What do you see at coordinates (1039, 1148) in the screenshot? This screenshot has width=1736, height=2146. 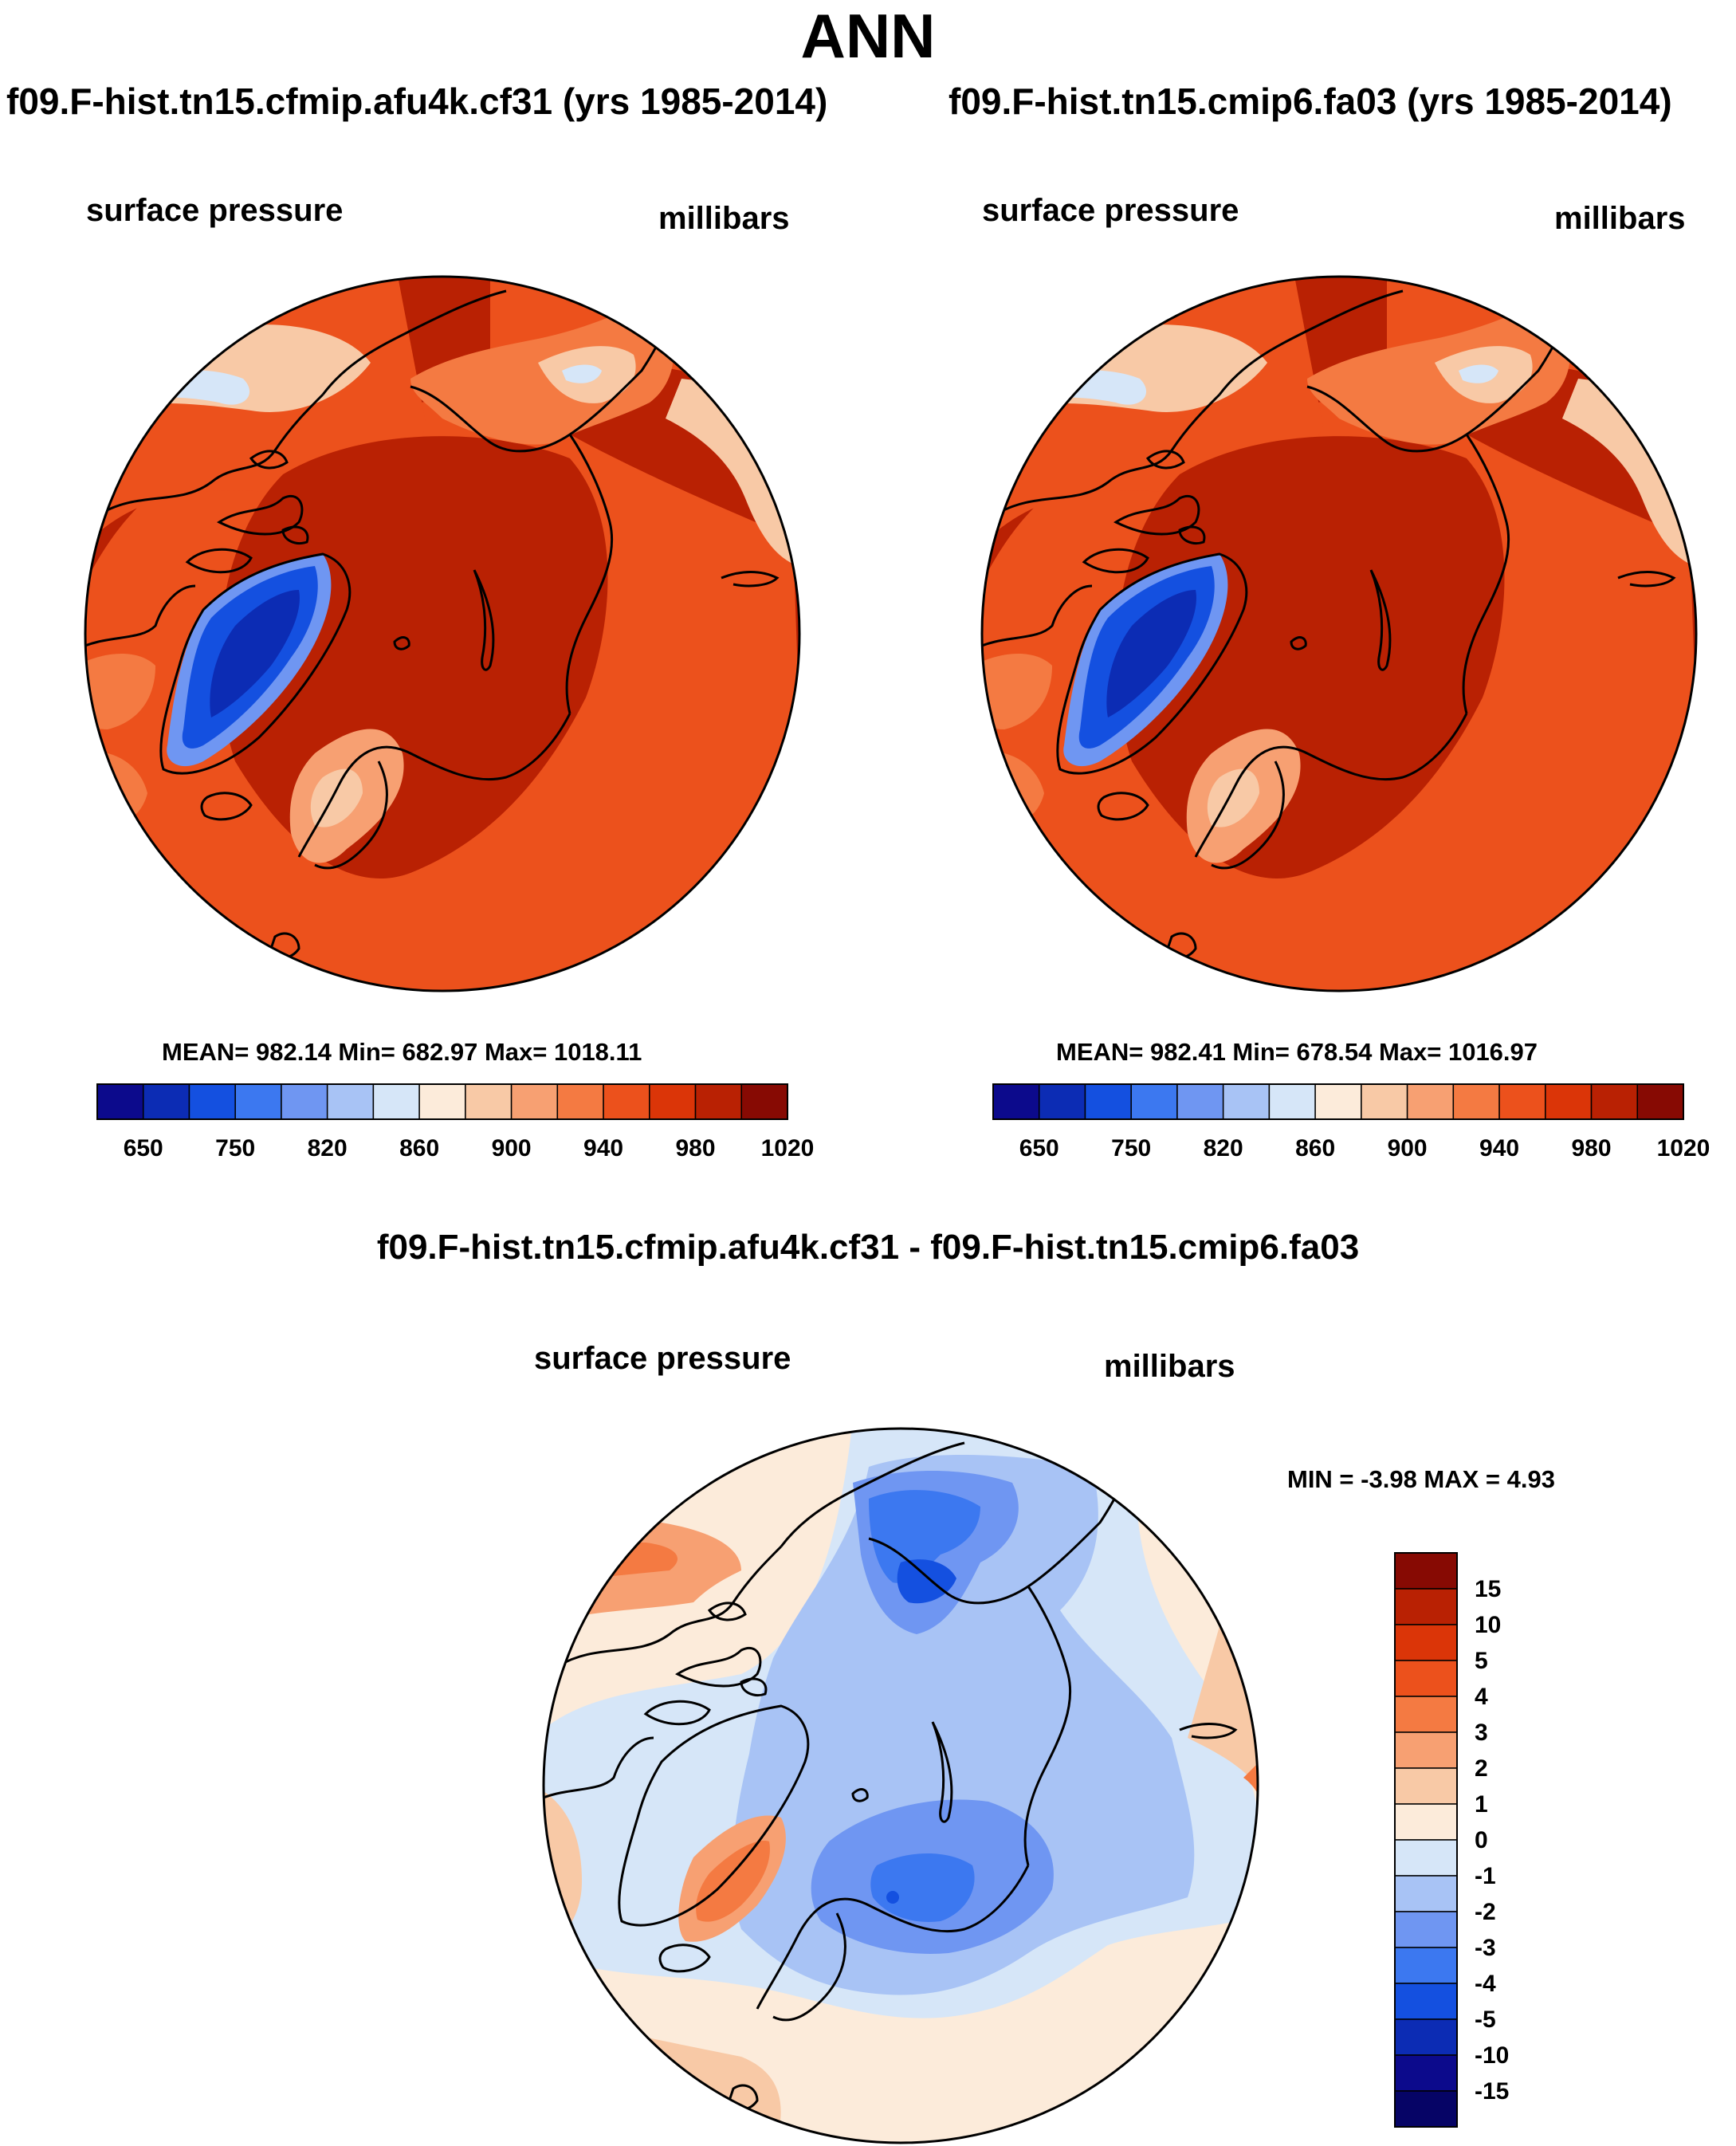 I see `right-panel-colorbar-tick-label: 650` at bounding box center [1039, 1148].